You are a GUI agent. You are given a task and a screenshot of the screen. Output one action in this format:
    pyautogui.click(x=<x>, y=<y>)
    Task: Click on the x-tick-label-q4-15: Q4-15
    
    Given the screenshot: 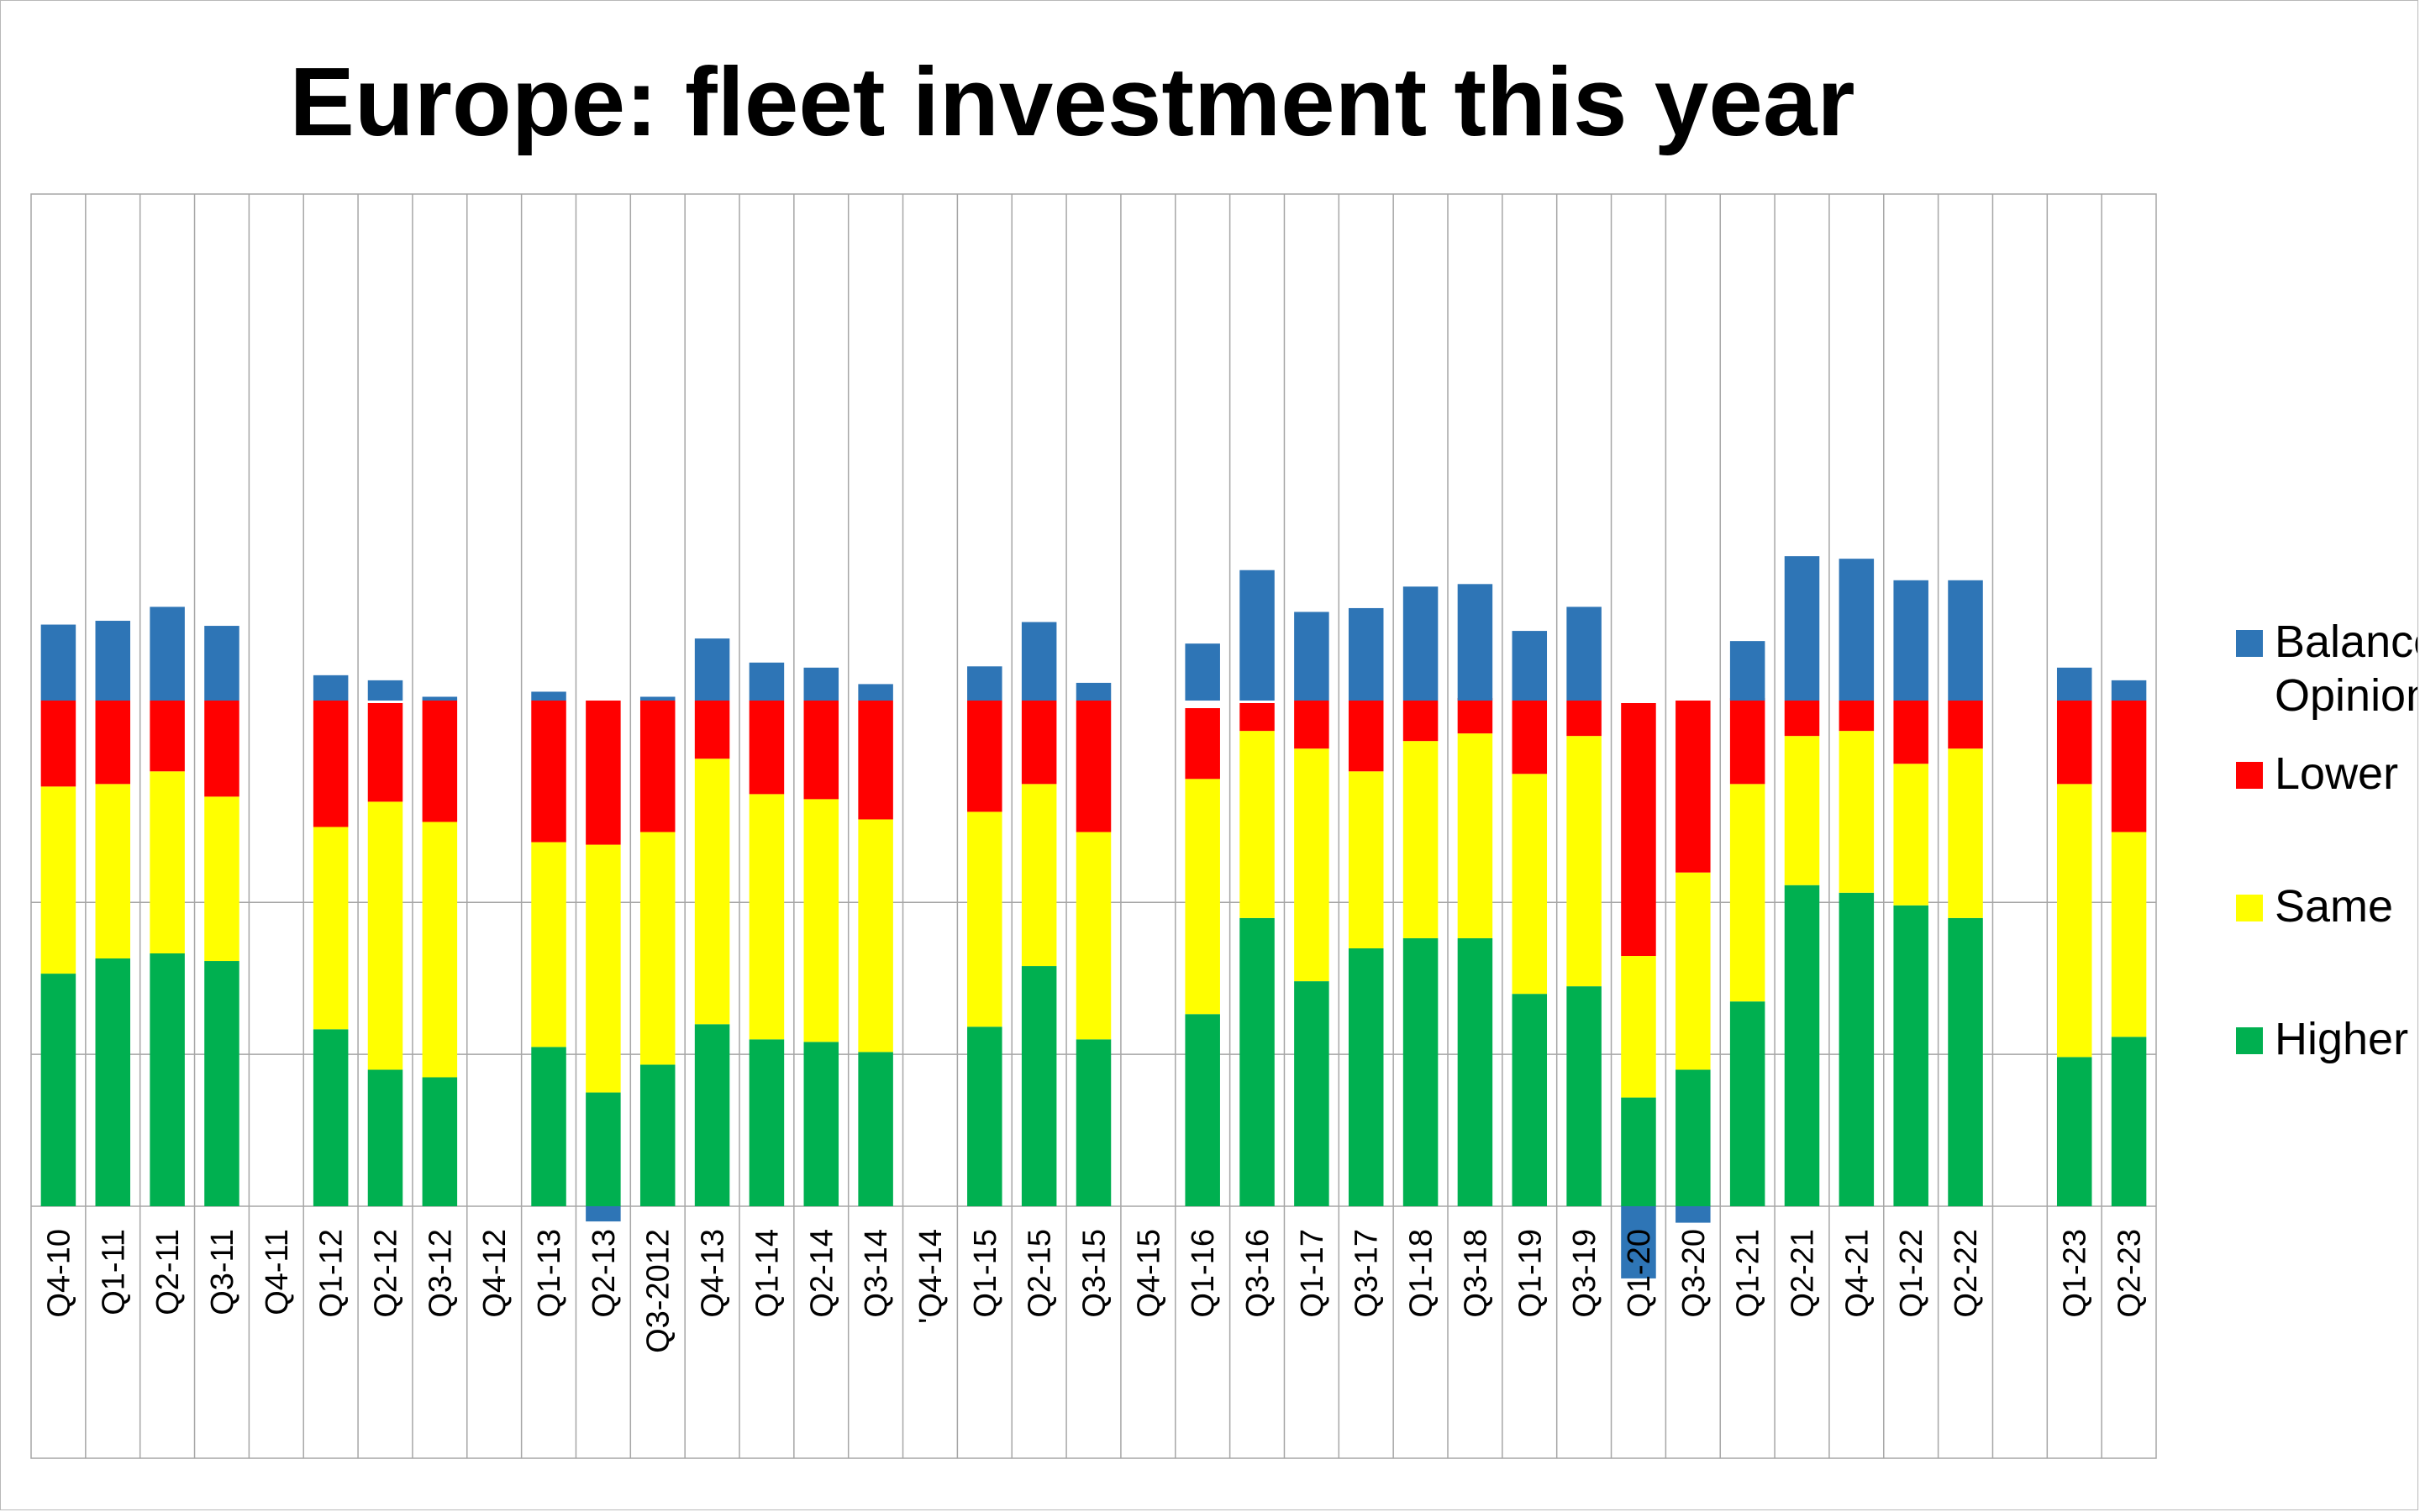 What is the action you would take?
    pyautogui.click(x=1148, y=1273)
    